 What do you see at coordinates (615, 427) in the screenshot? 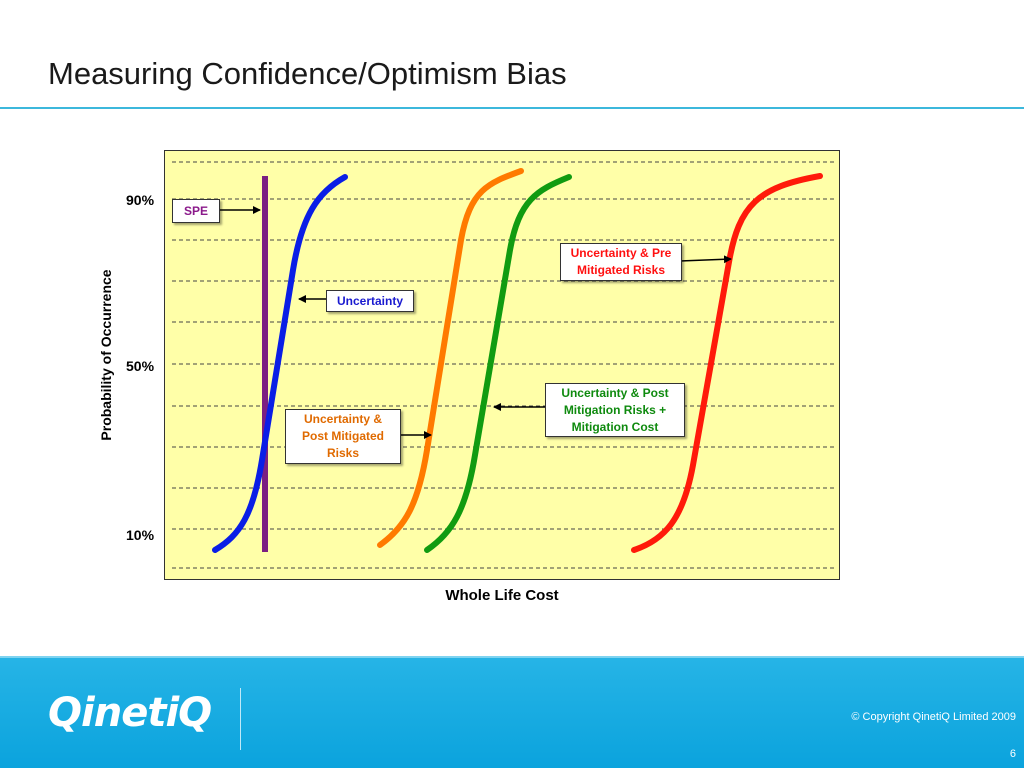
I see `callout-post-mitigation-cost-line3: Mitigation Cost` at bounding box center [615, 427].